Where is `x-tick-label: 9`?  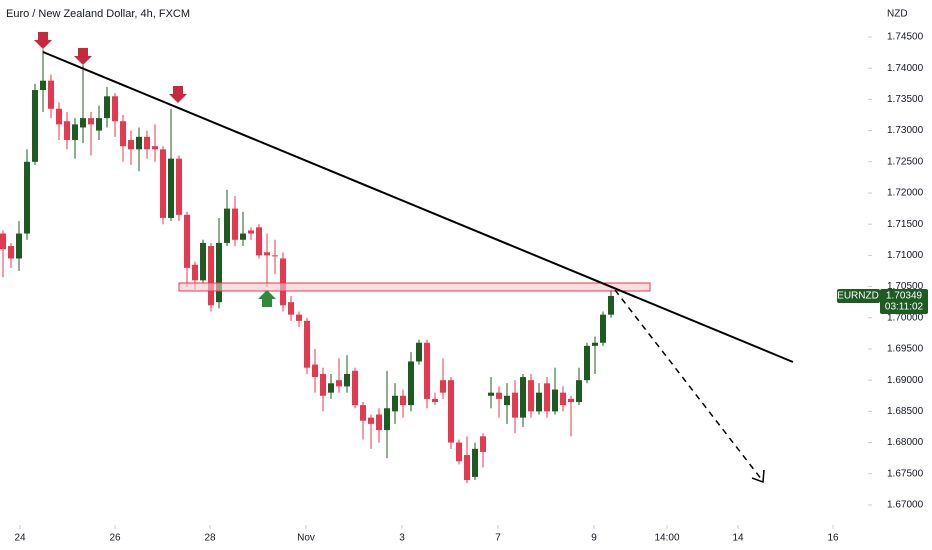 x-tick-label: 9 is located at coordinates (594, 538).